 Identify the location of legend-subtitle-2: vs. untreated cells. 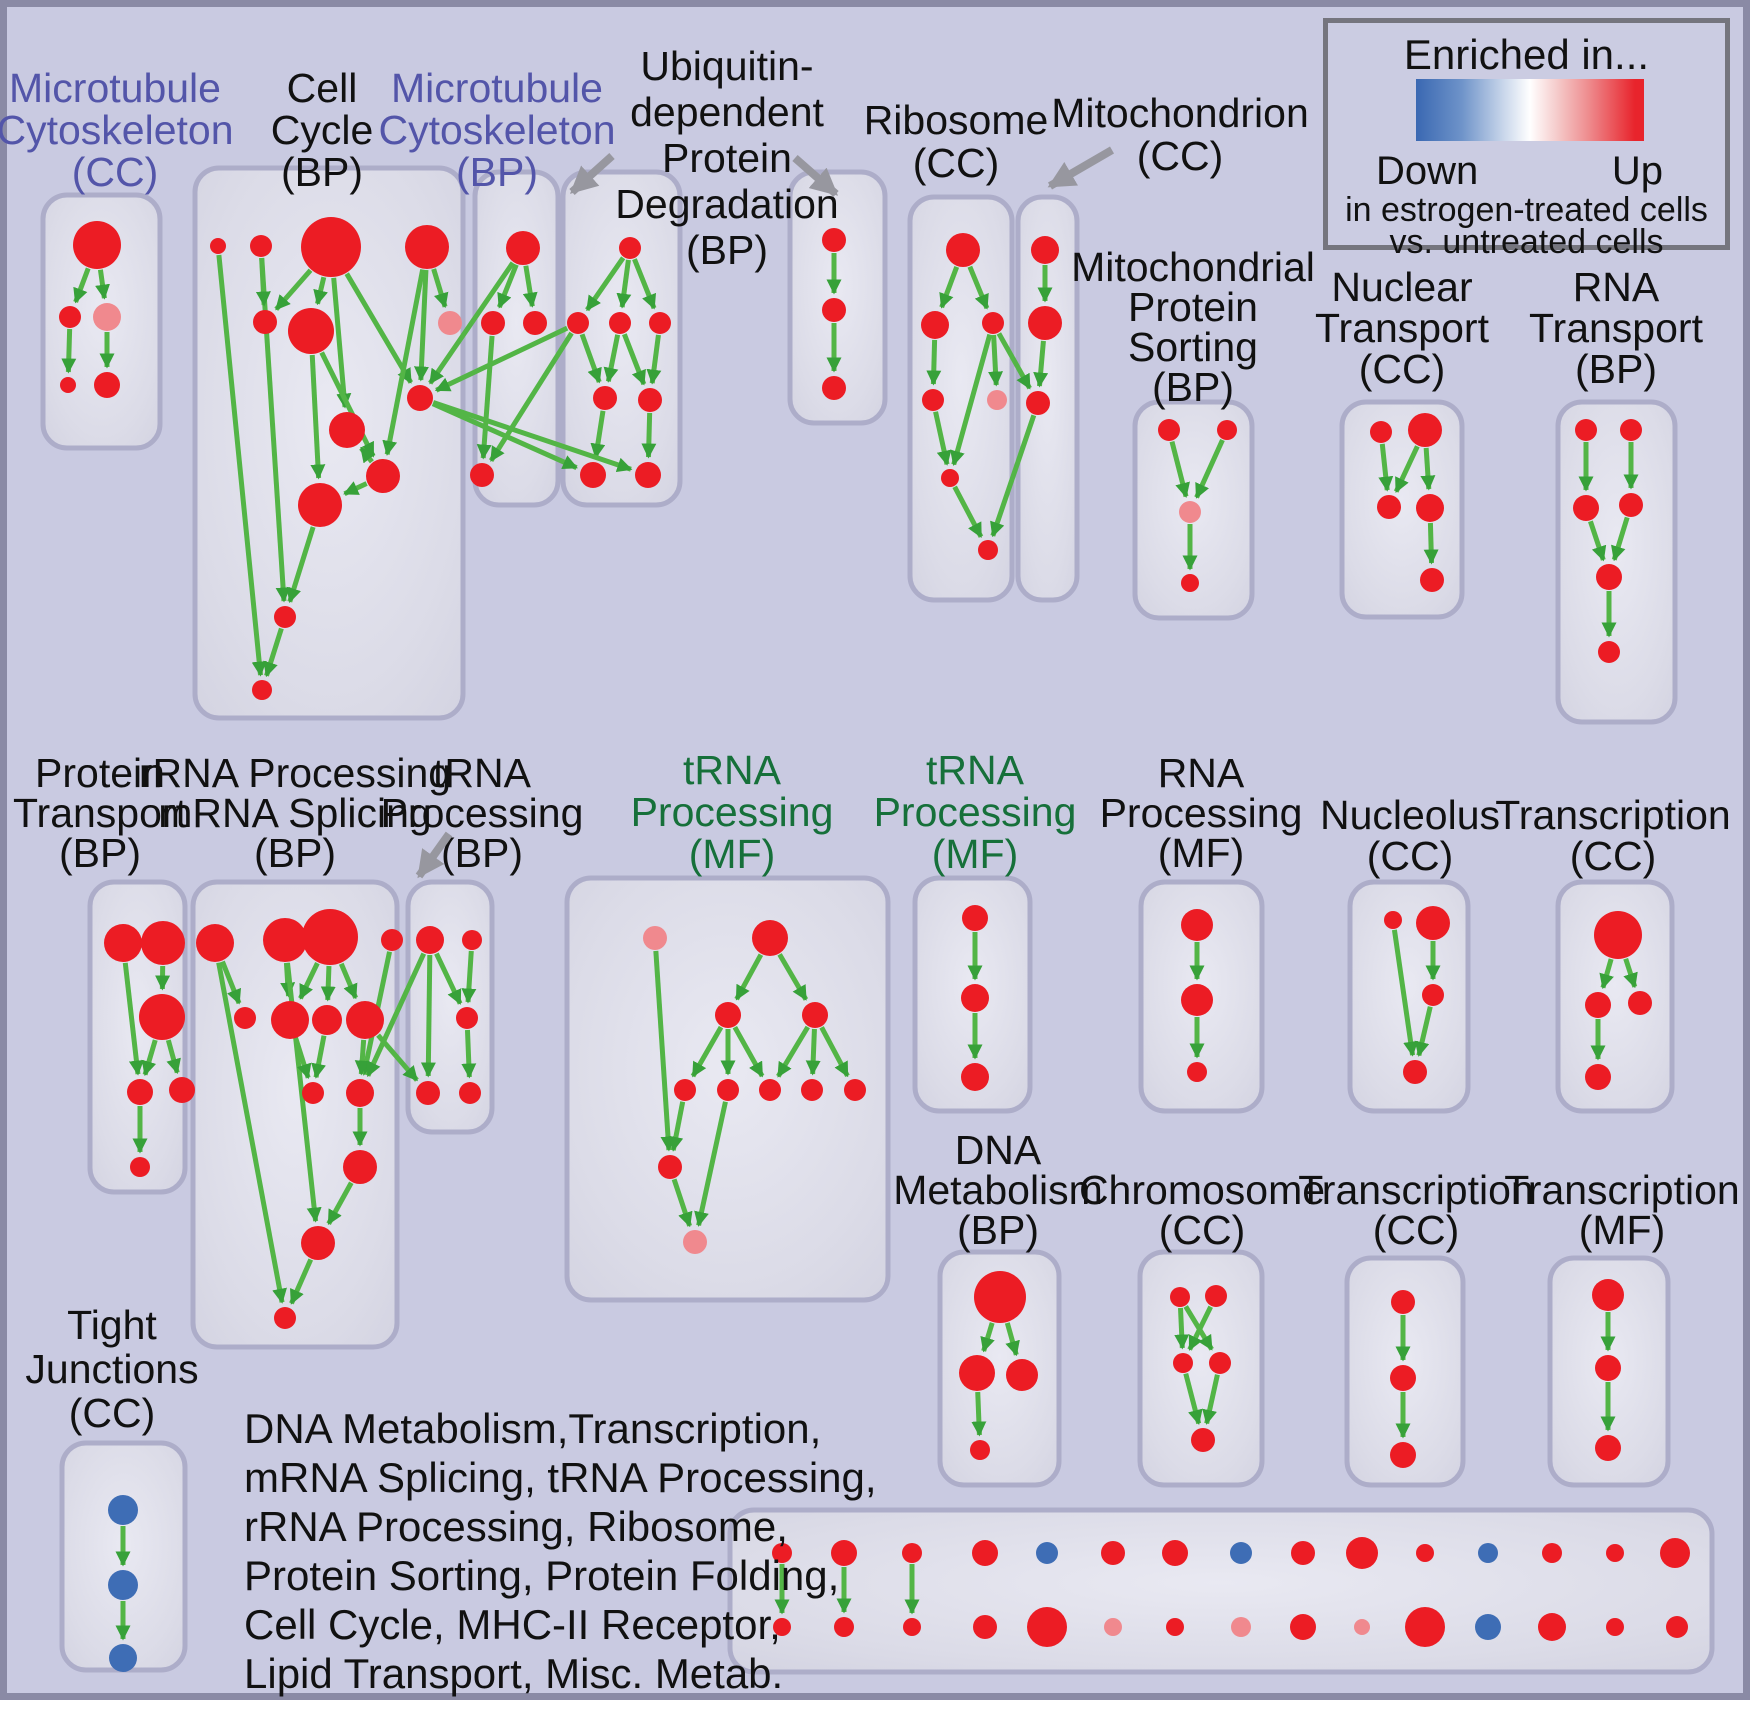
(1526, 242).